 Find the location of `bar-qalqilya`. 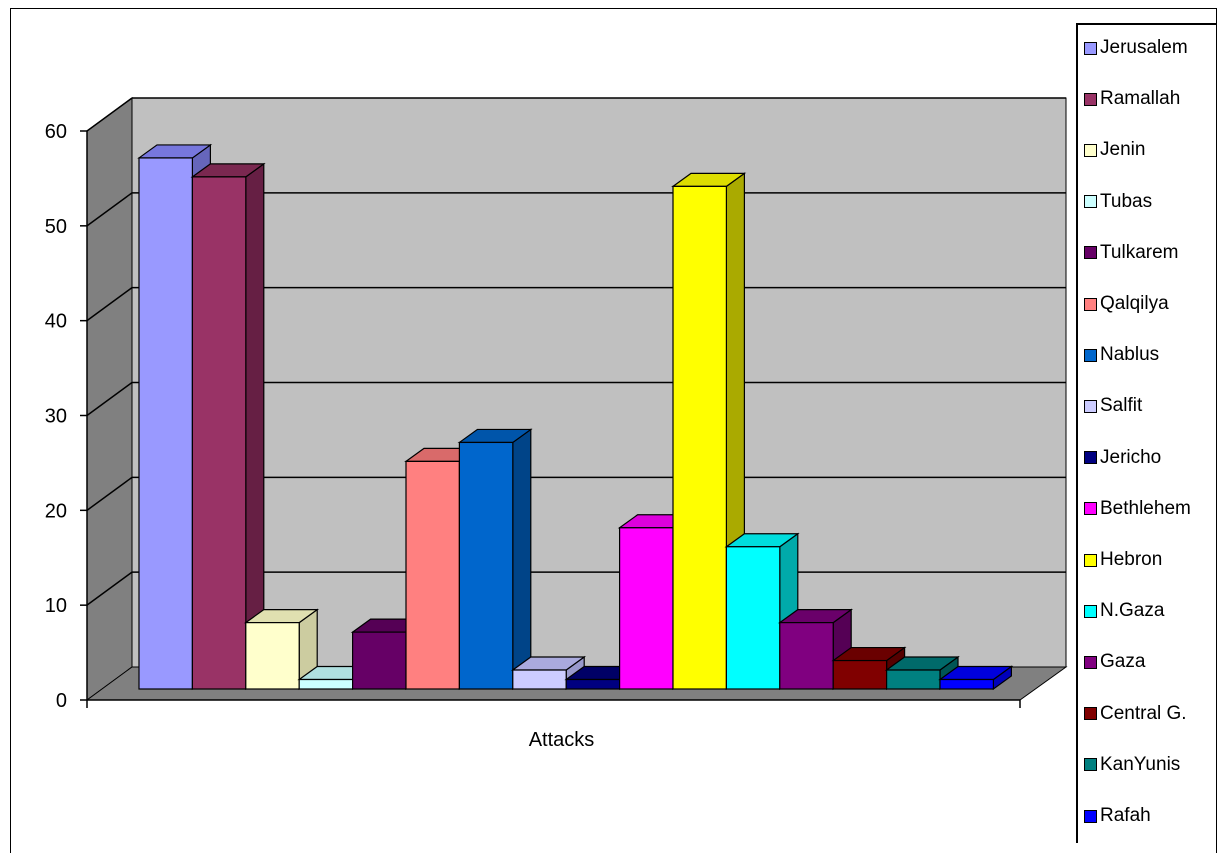

bar-qalqilya is located at coordinates (433, 575).